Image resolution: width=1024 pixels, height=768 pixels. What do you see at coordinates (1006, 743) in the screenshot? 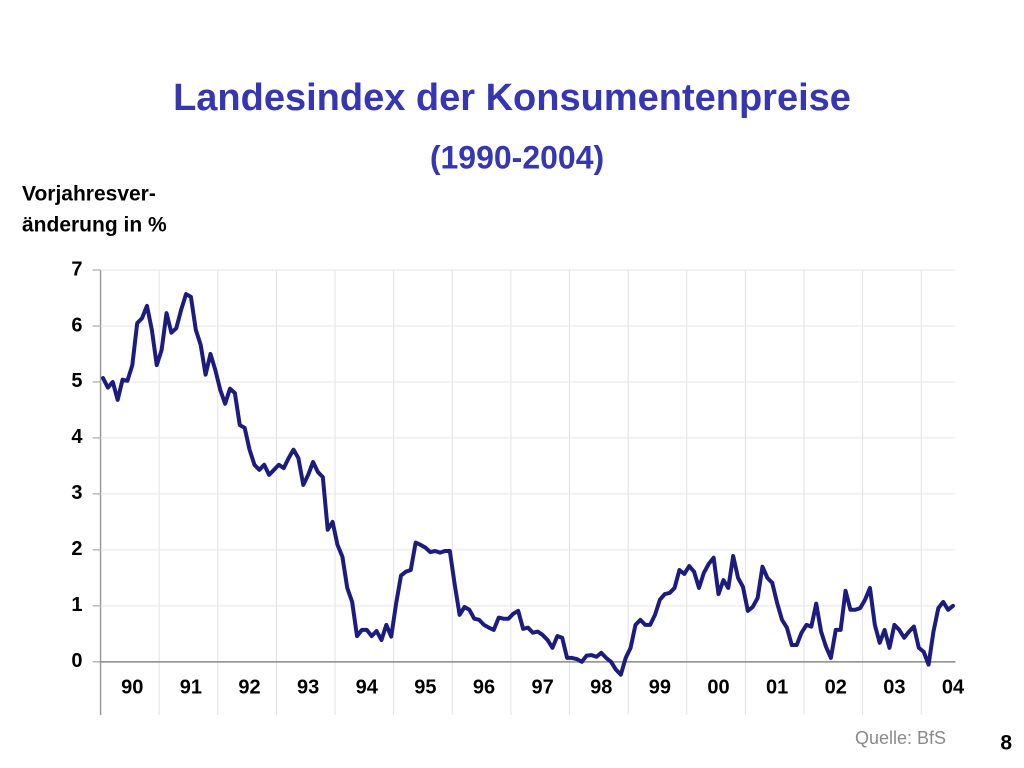
I see `page-number: 8` at bounding box center [1006, 743].